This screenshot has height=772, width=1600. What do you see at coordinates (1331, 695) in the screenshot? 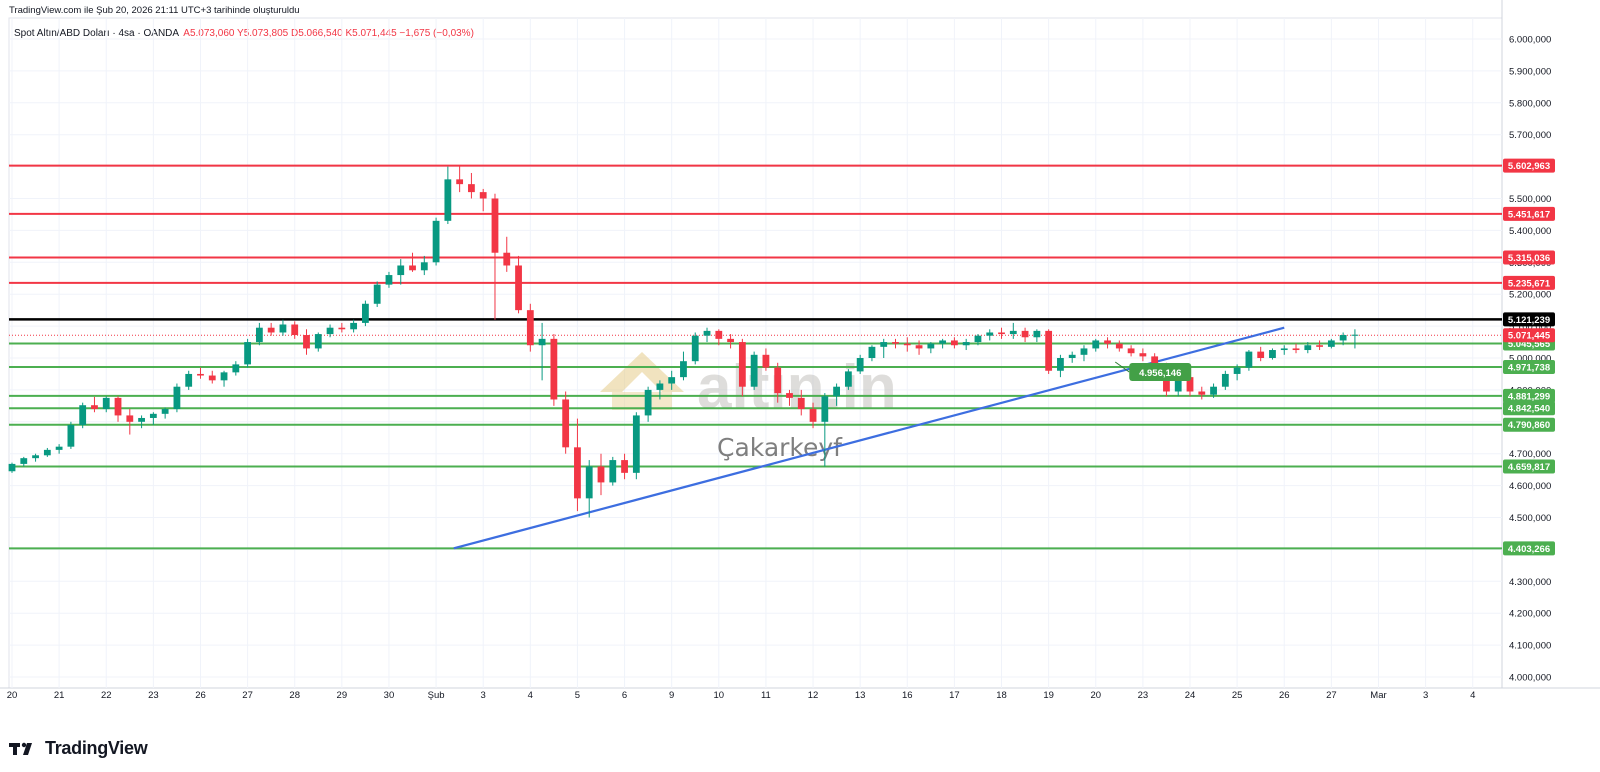
I see `time-tick-label: 27` at bounding box center [1331, 695].